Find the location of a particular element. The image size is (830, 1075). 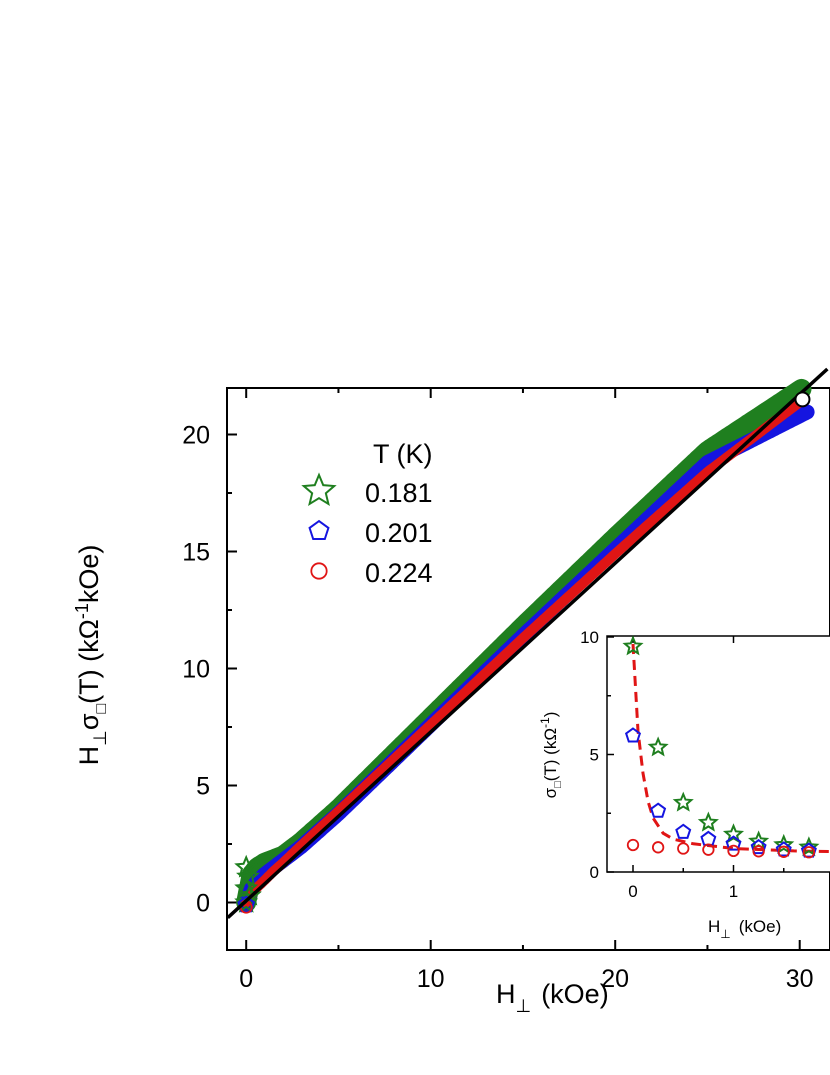

legend-marker-pentagon is located at coordinates (319, 530).